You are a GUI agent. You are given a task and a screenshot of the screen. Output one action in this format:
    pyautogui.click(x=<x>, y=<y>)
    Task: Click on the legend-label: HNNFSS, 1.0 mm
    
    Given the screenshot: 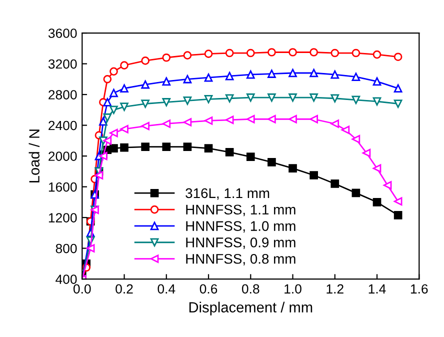 What is the action you would take?
    pyautogui.click(x=241, y=227)
    